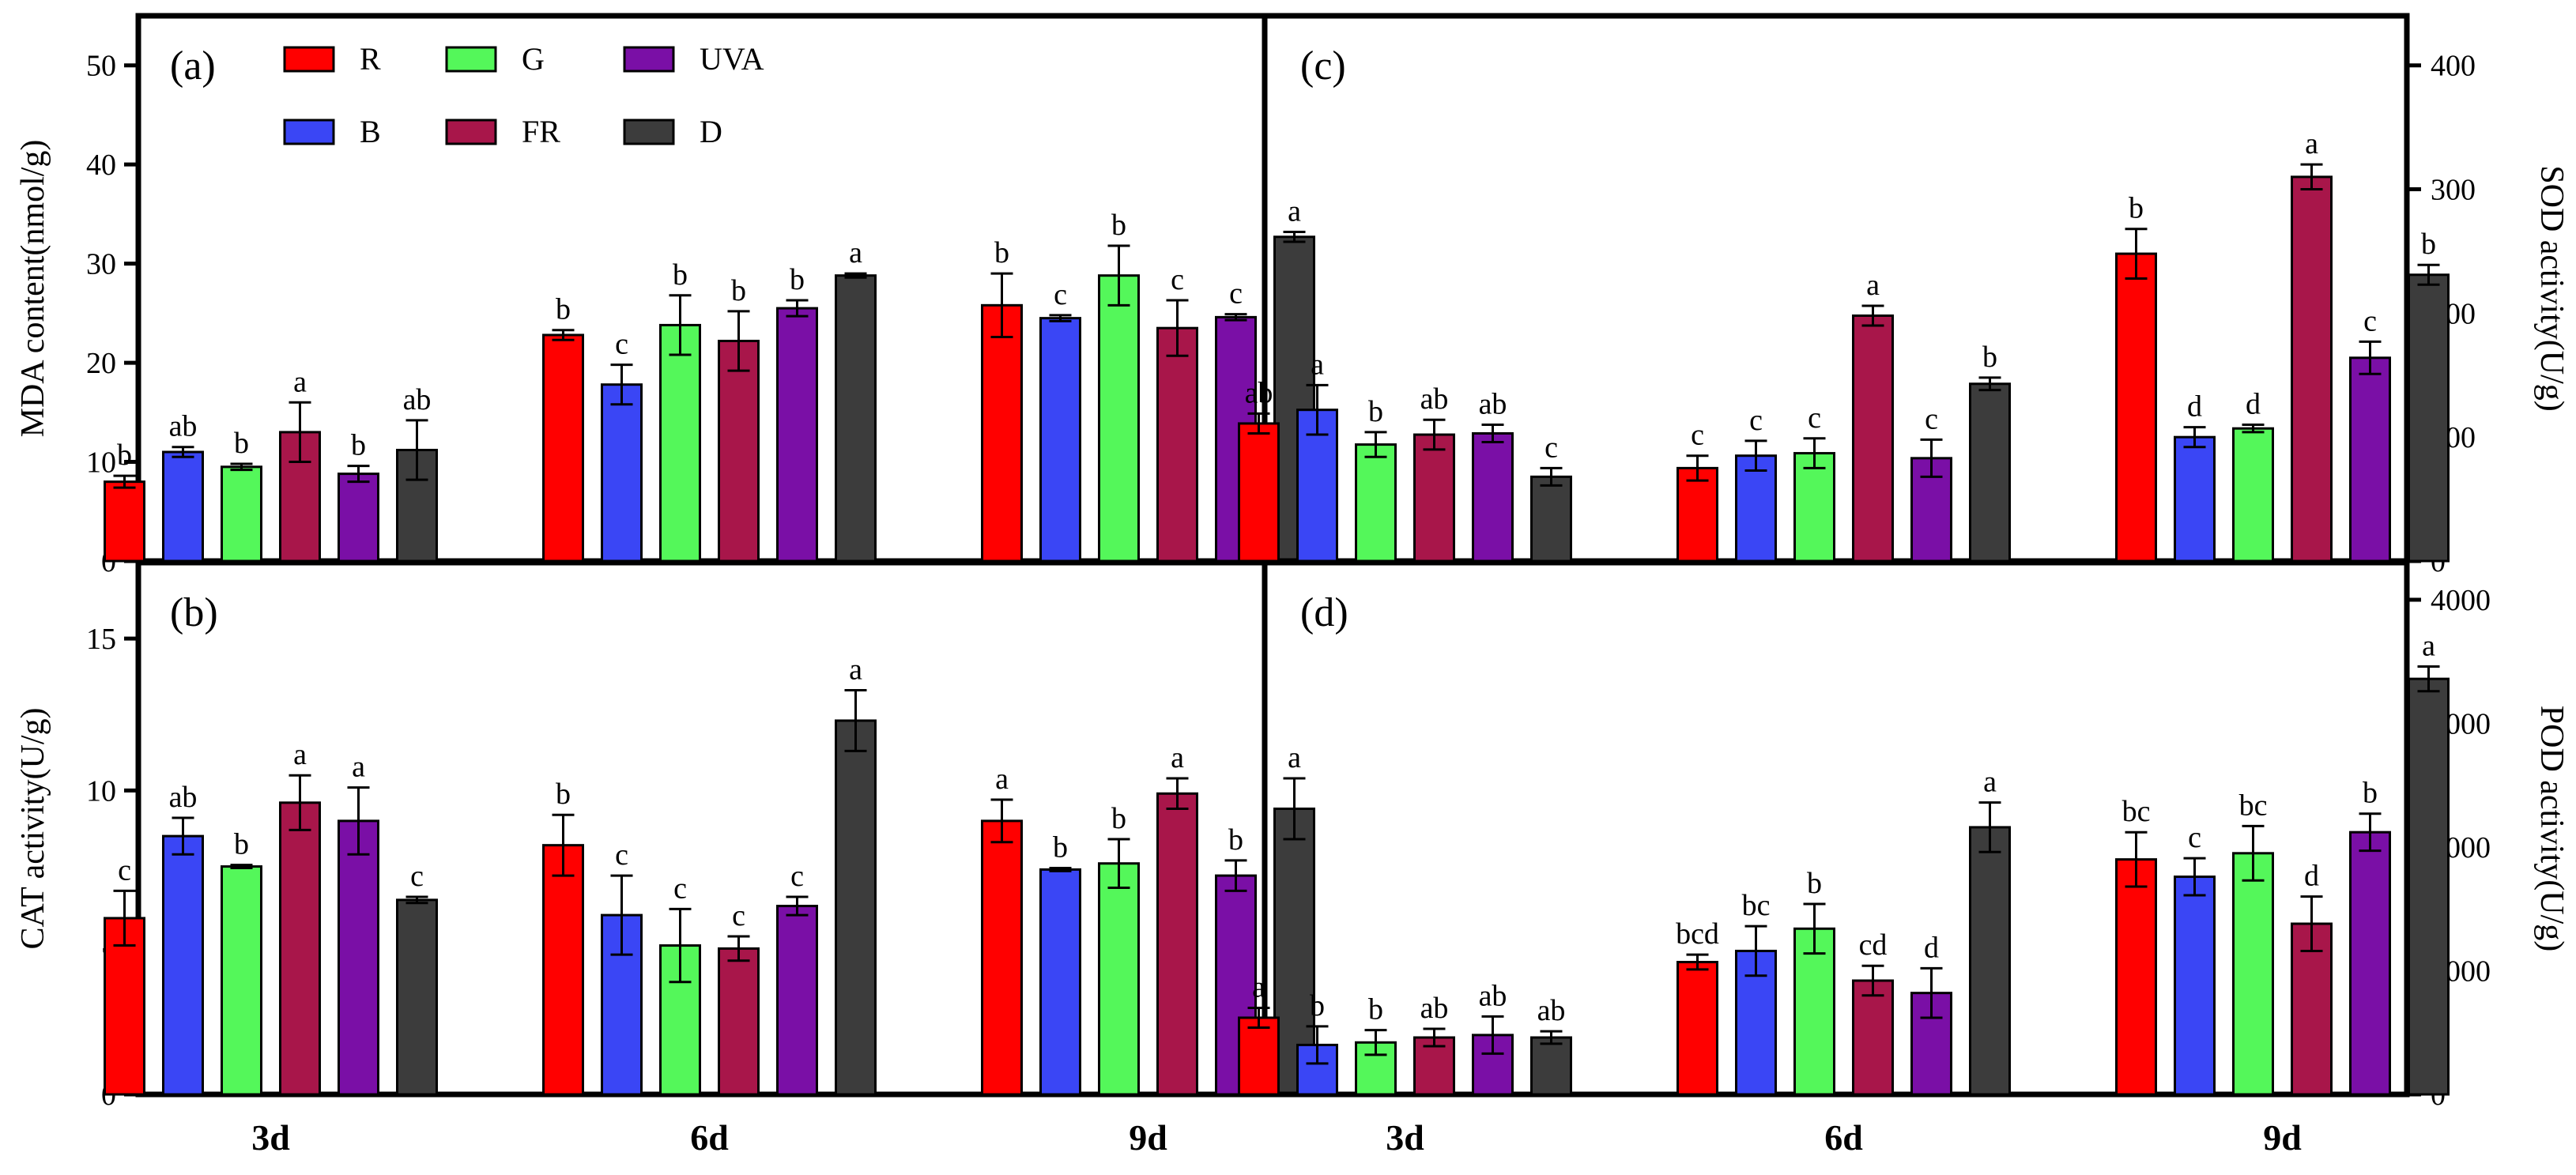  What do you see at coordinates (1323, 66) in the screenshot?
I see `panel-label: (c)` at bounding box center [1323, 66].